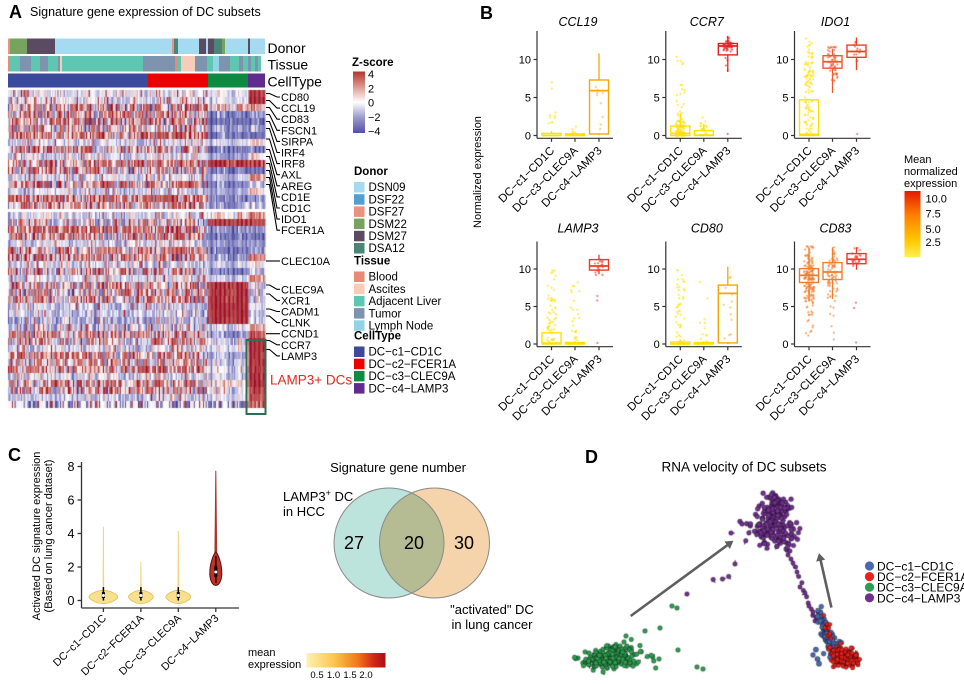 This screenshot has width=964, height=684. Describe the element at coordinates (365, 675) in the screenshot. I see `svg-text: 2.0` at that location.